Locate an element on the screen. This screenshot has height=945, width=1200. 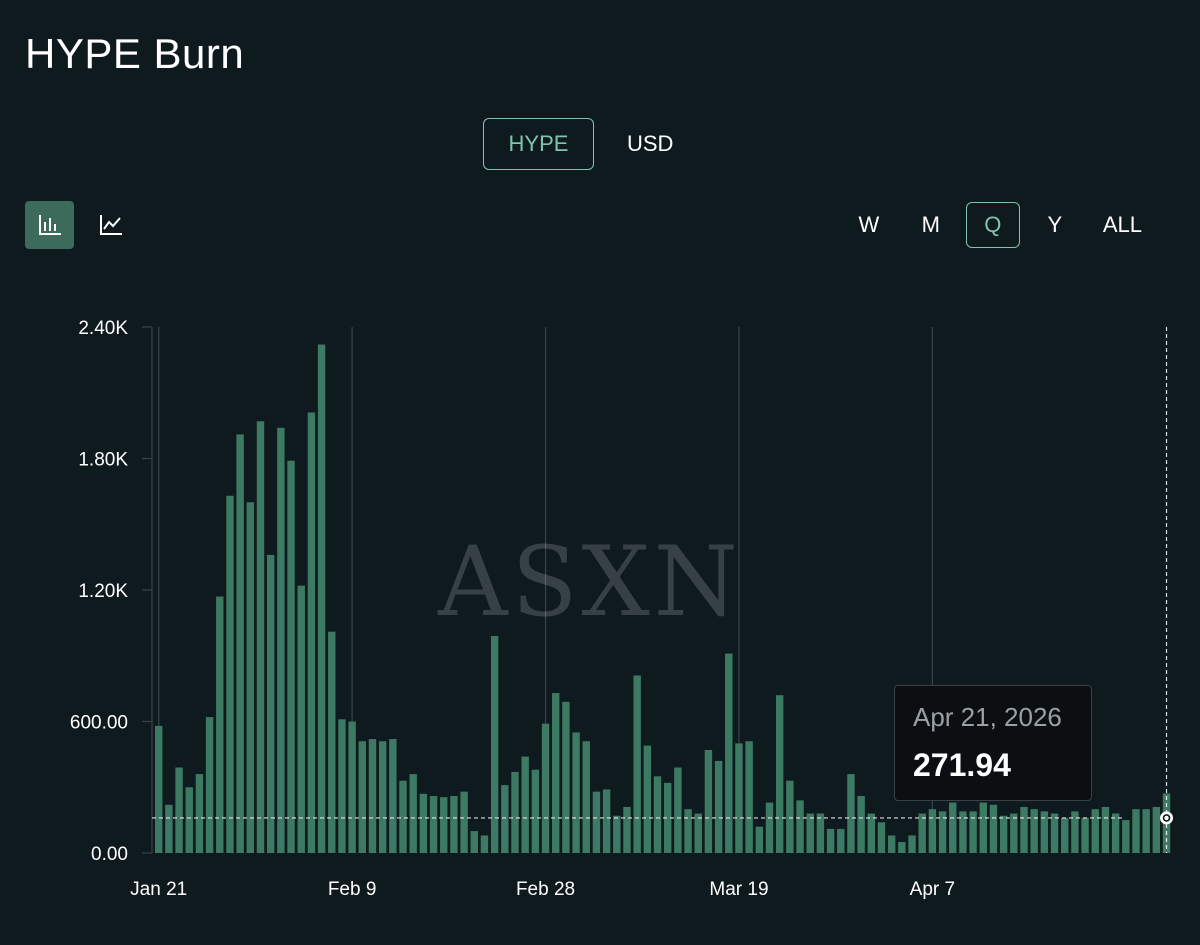
range-all-button: ALL is located at coordinates (1122, 224).